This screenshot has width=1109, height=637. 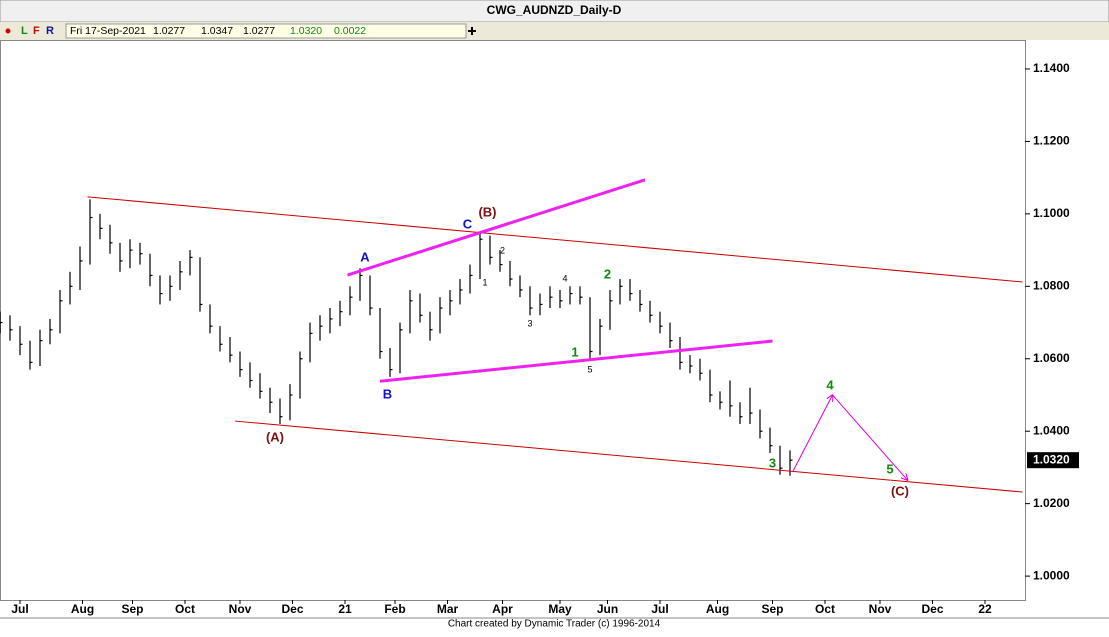 What do you see at coordinates (1051, 285) in the screenshot?
I see `y-tick-label: 1.0800` at bounding box center [1051, 285].